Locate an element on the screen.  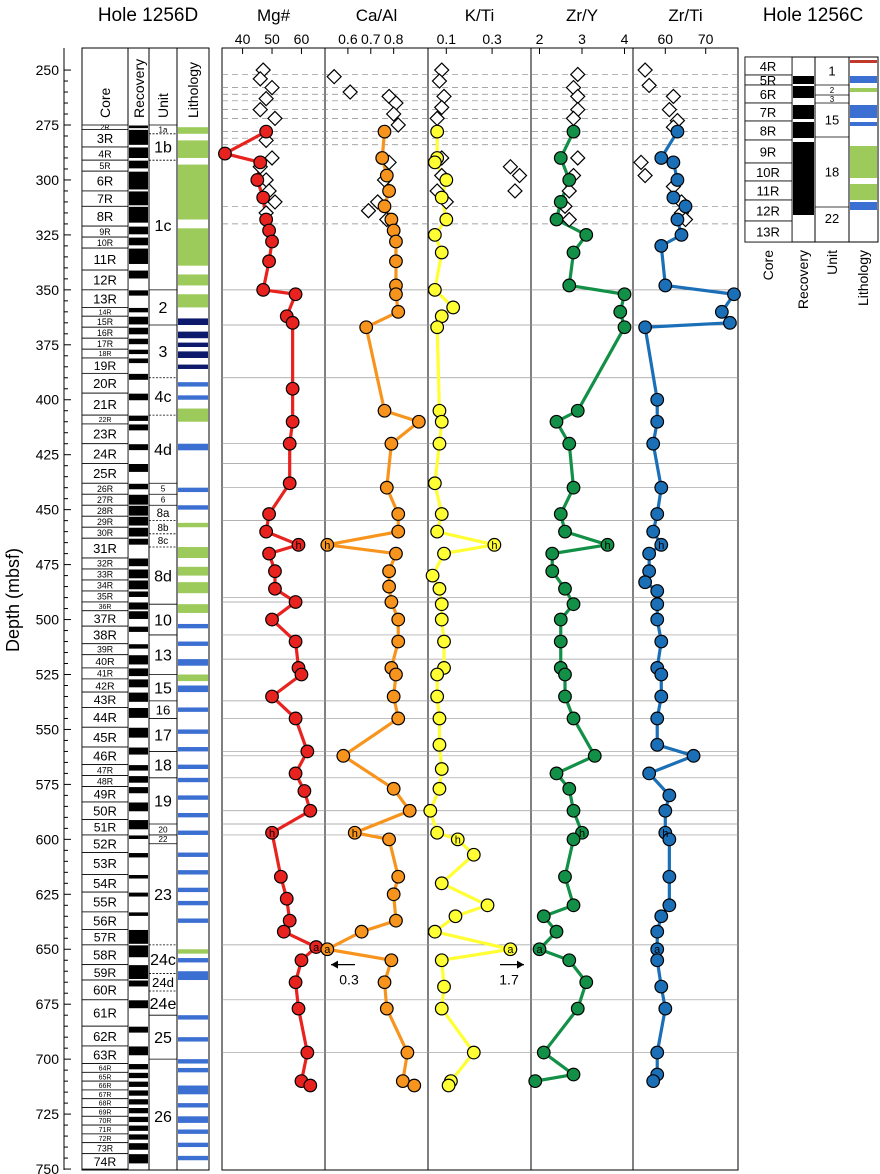
depth-tick-label: 425 is located at coordinates (48, 455).